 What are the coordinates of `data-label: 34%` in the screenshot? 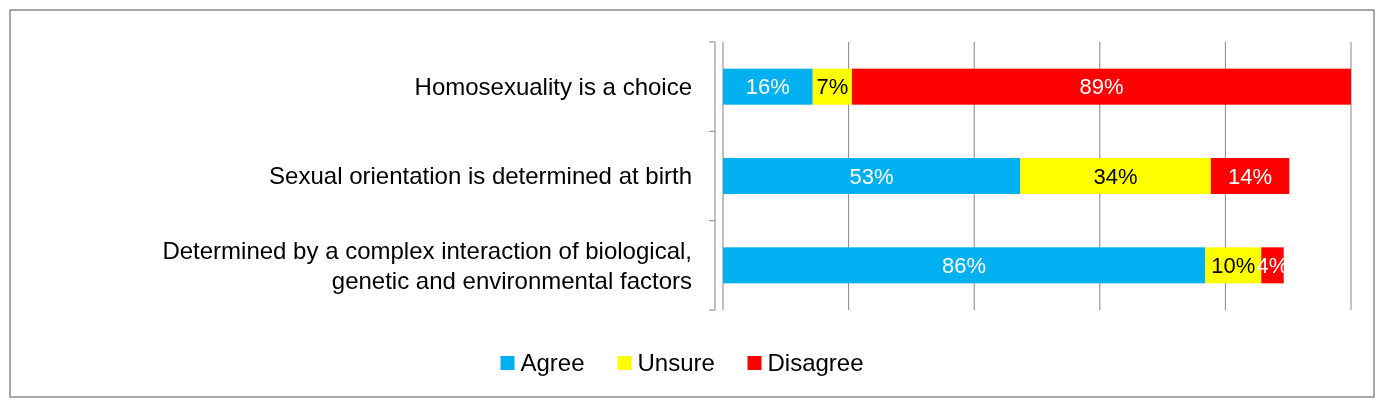 It's located at (1115, 176).